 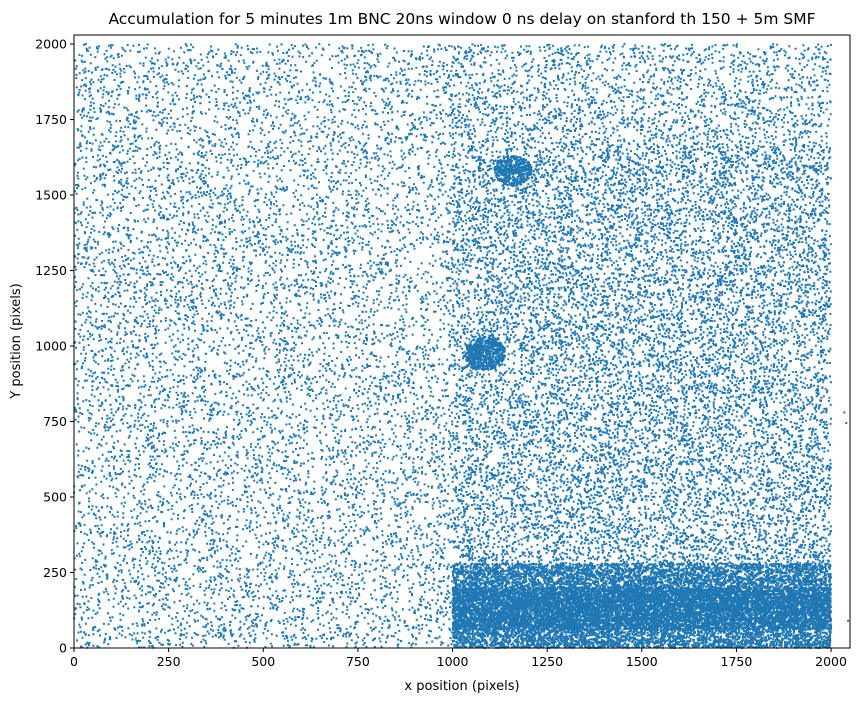 What do you see at coordinates (831, 661) in the screenshot?
I see `x-tick-label: 2000` at bounding box center [831, 661].